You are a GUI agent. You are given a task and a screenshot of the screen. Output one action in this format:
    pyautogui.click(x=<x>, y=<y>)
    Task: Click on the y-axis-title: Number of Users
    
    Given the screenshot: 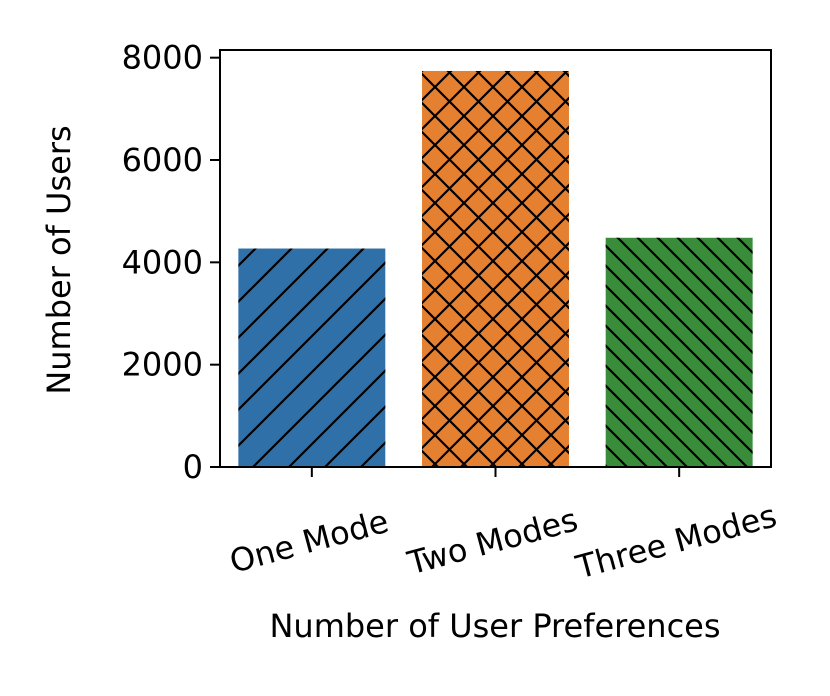 What is the action you would take?
    pyautogui.click(x=59, y=259)
    